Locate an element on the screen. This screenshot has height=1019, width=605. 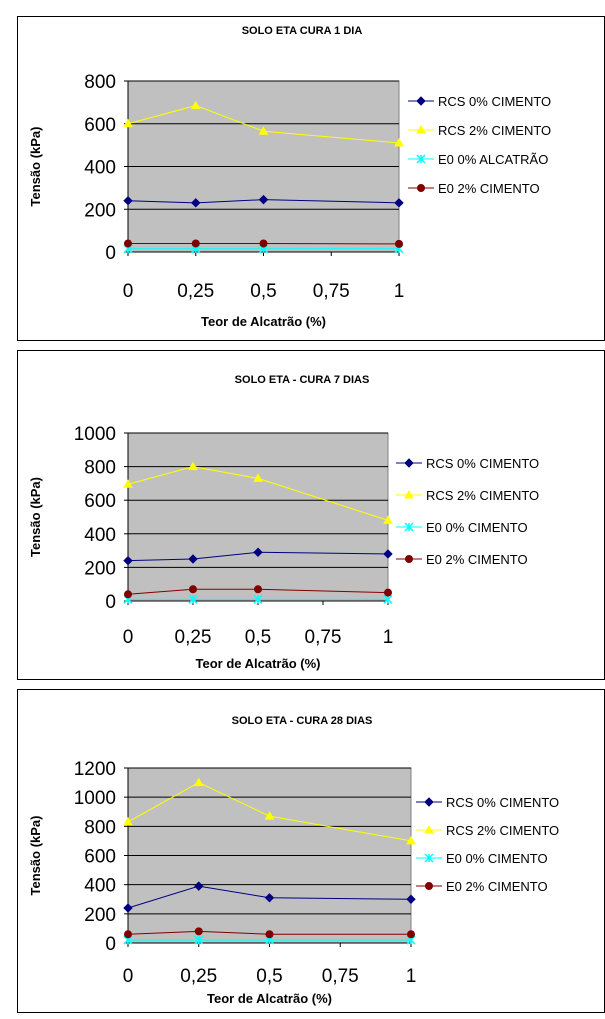
chart-title: SOLO ETA - CURA 28 DIAS is located at coordinates (302, 721).